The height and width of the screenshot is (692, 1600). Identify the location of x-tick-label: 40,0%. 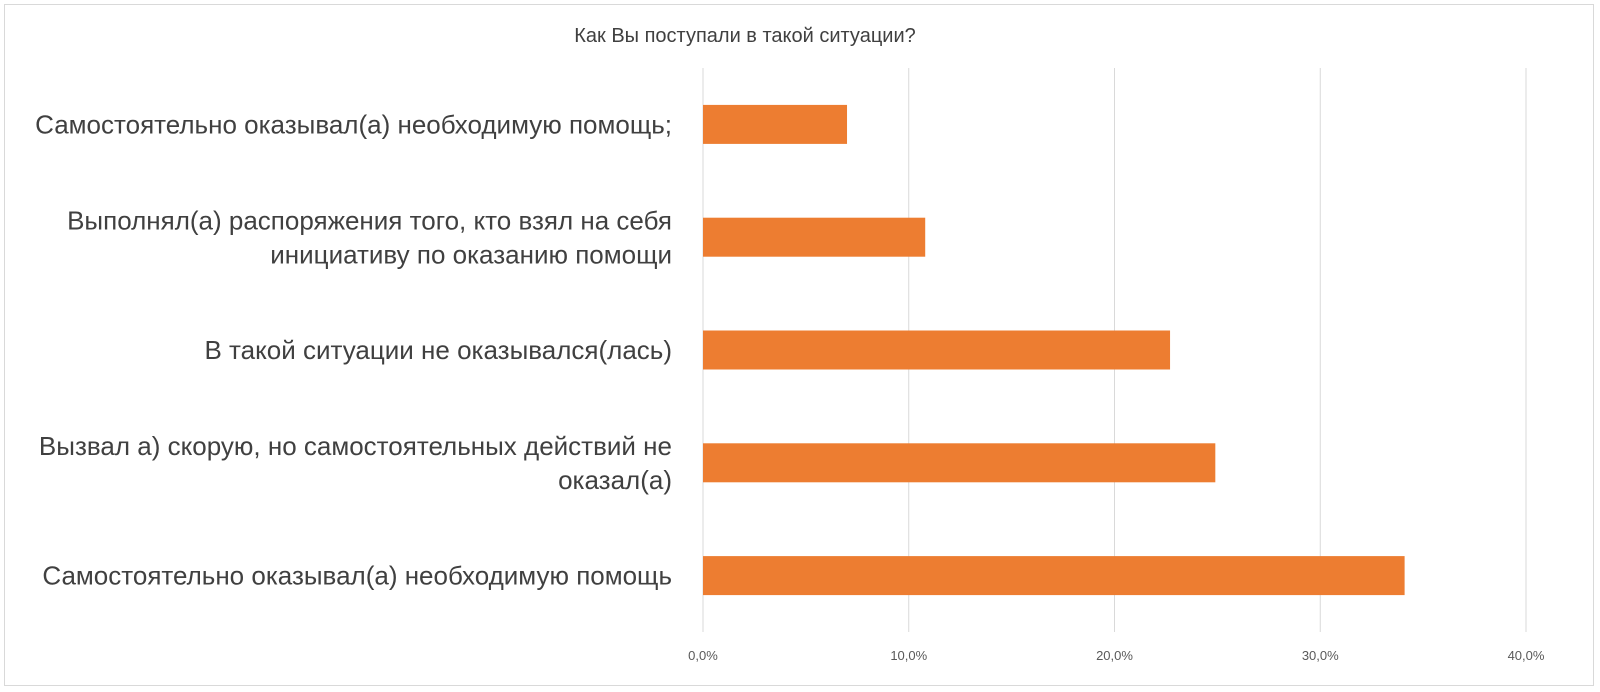
(1526, 655).